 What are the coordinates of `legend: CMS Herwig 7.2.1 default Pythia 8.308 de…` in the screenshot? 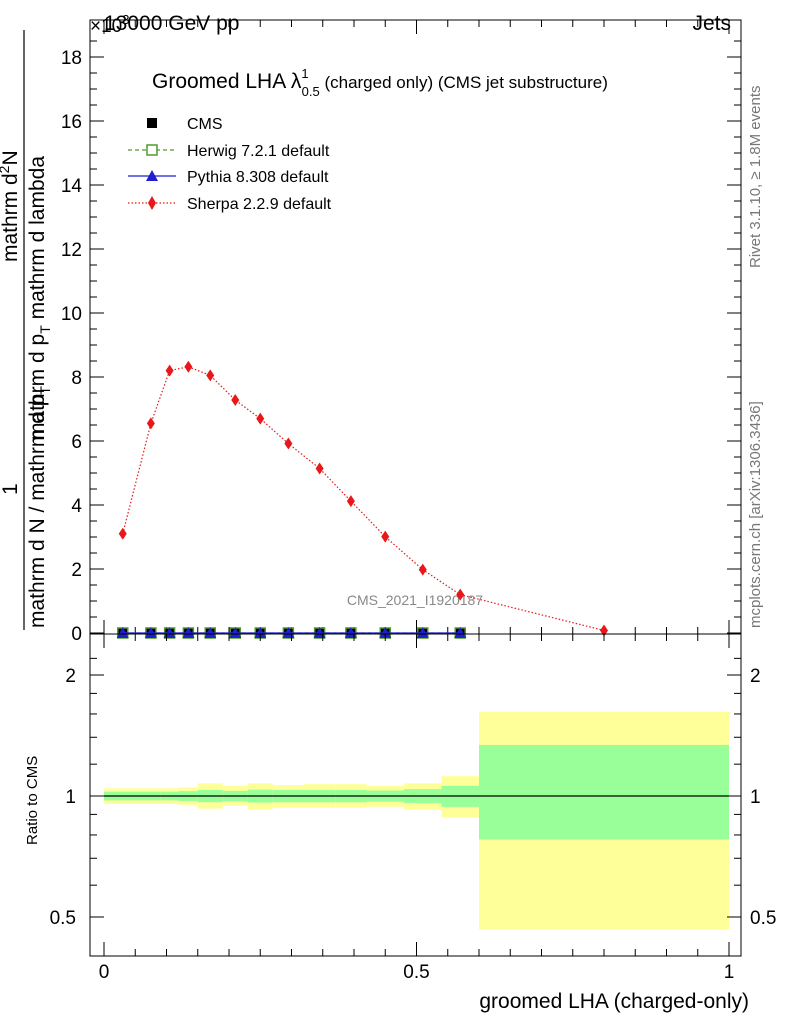 It's located at (230, 164).